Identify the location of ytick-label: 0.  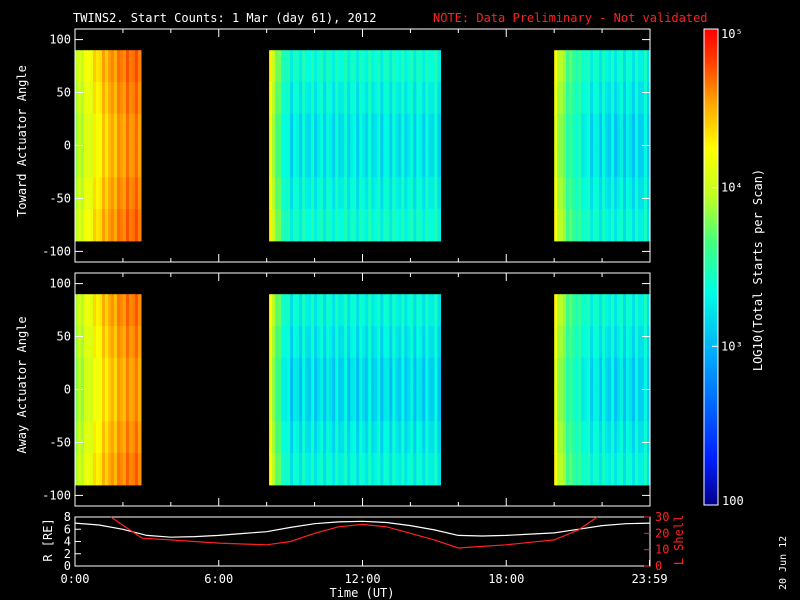
(67, 566).